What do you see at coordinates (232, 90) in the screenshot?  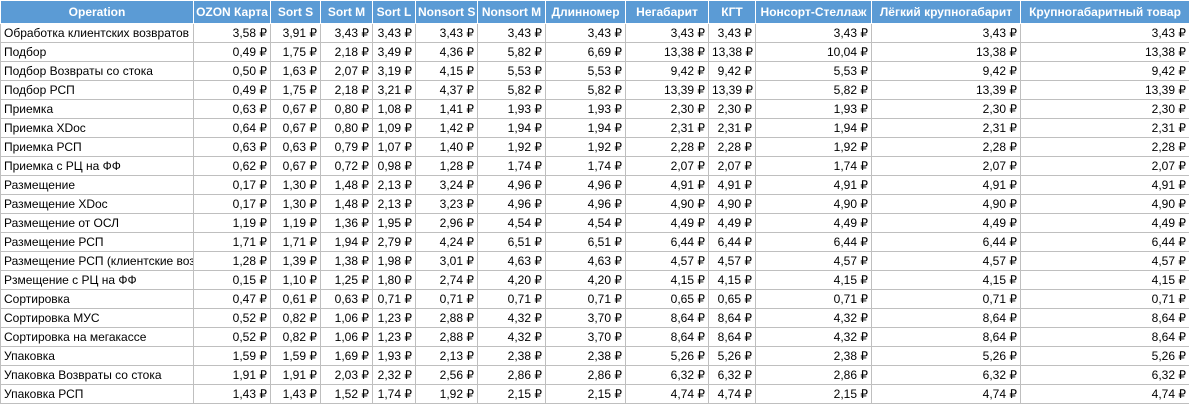 I see `price-cell: 0,49 ₽` at bounding box center [232, 90].